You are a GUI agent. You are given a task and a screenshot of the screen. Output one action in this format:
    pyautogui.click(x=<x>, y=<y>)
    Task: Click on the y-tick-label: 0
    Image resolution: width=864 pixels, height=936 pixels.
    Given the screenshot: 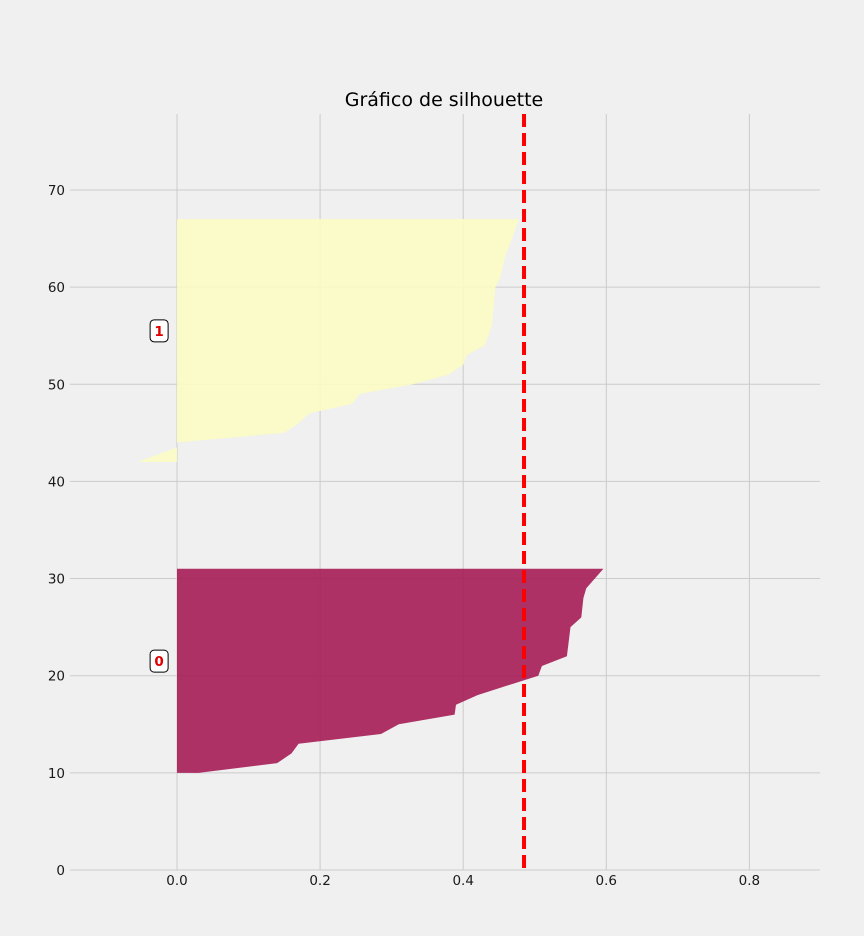 What is the action you would take?
    pyautogui.click(x=60, y=871)
    